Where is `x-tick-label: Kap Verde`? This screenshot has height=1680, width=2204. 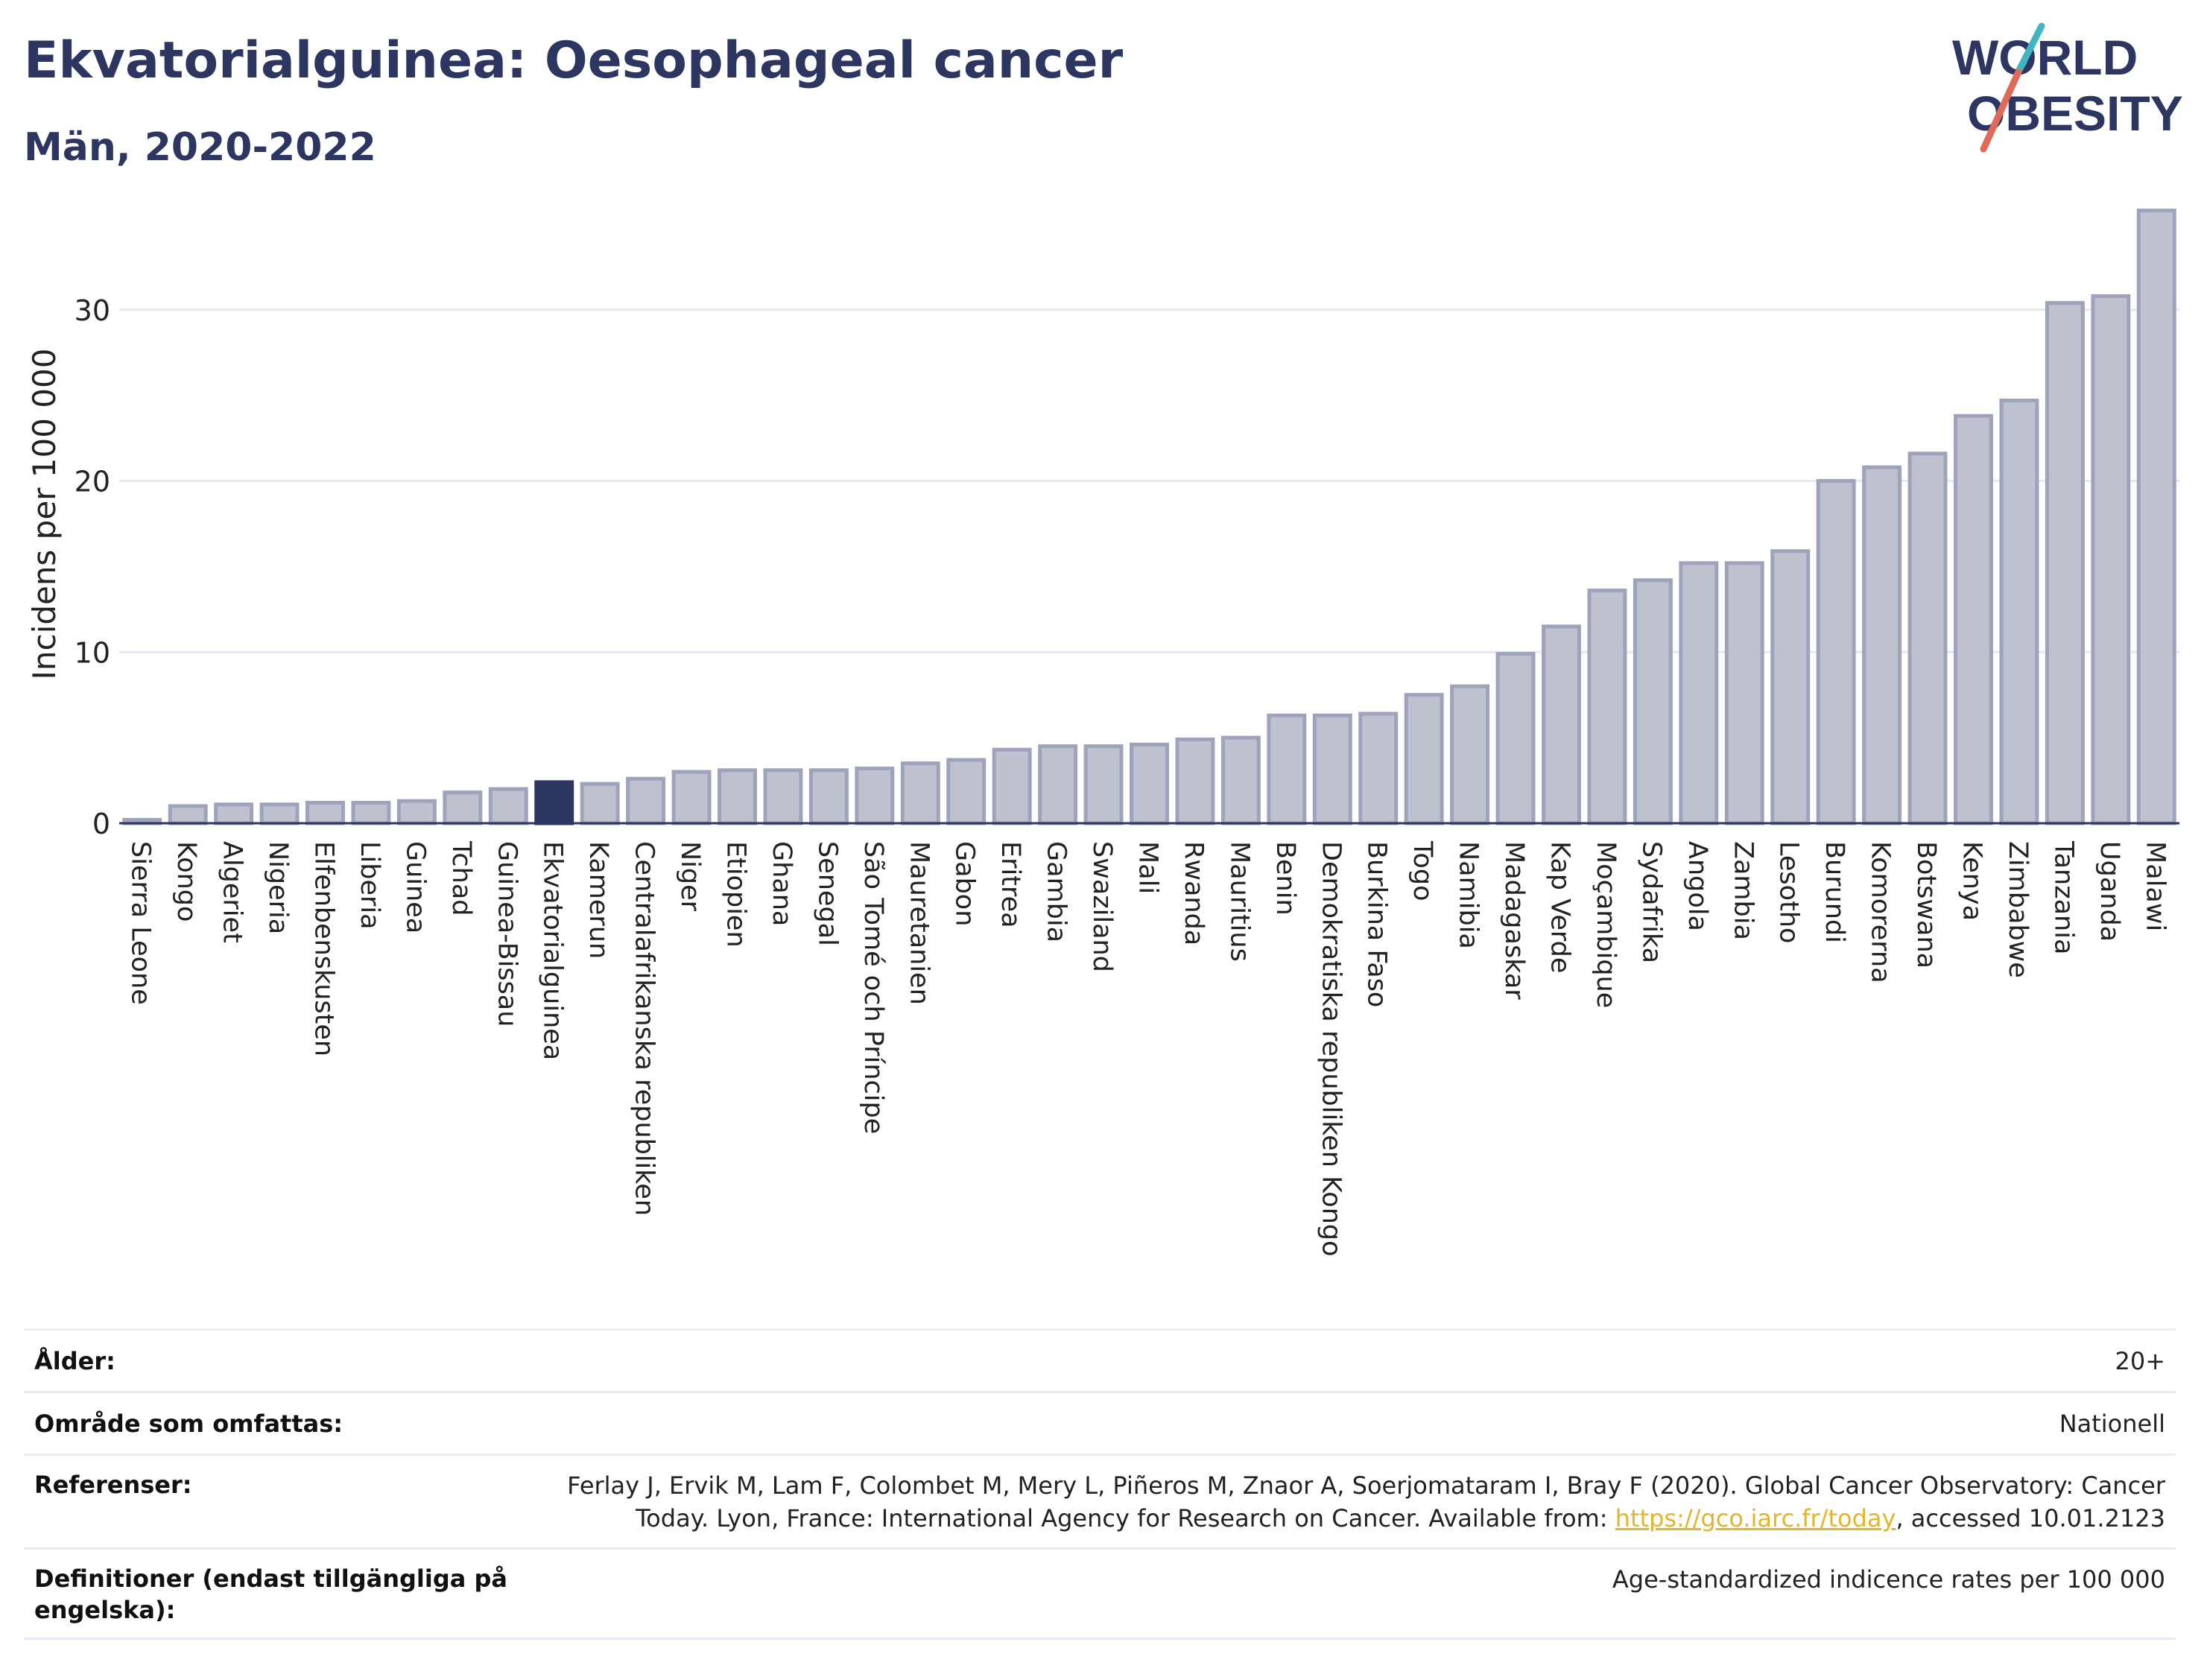 x-tick-label: Kap Verde is located at coordinates (1560, 907).